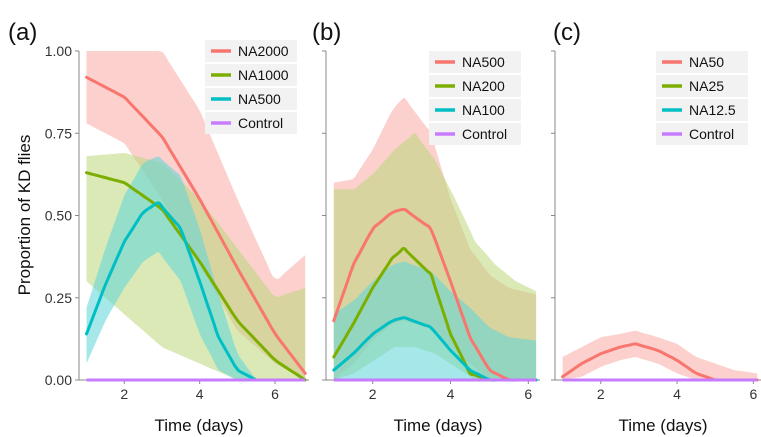  I want to click on y-axis-title: Proportion of KD flies, so click(24, 215).